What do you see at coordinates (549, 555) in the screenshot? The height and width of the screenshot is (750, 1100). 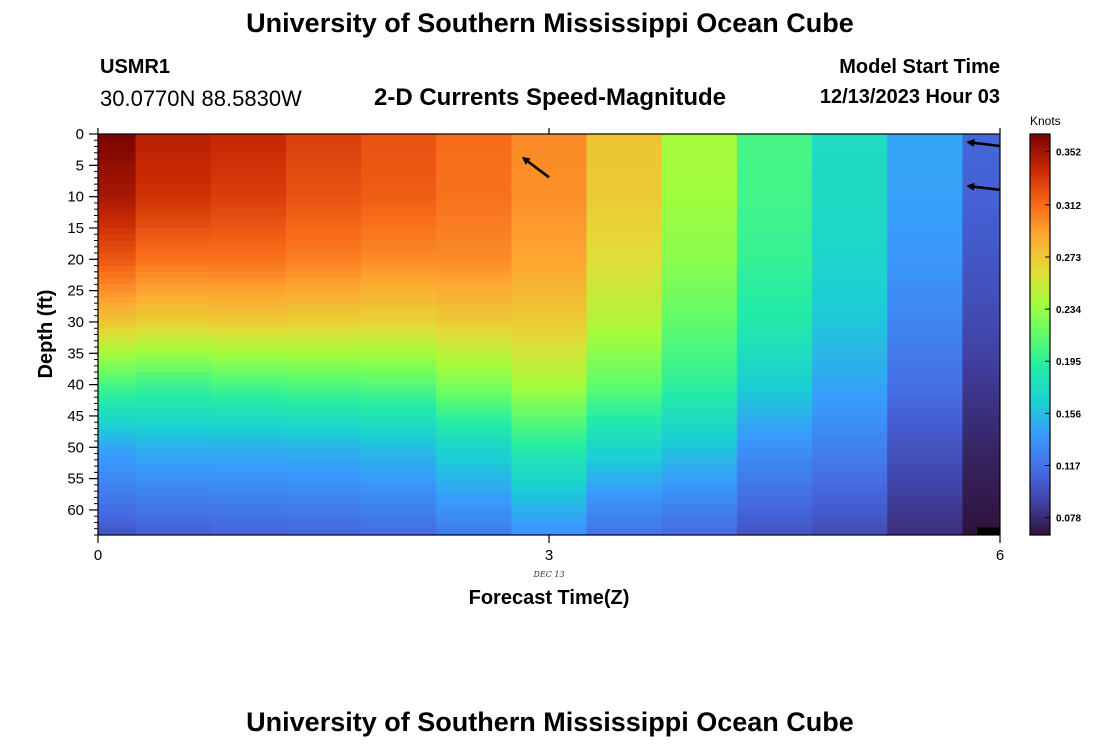 I see `x-tick-label: 3` at bounding box center [549, 555].